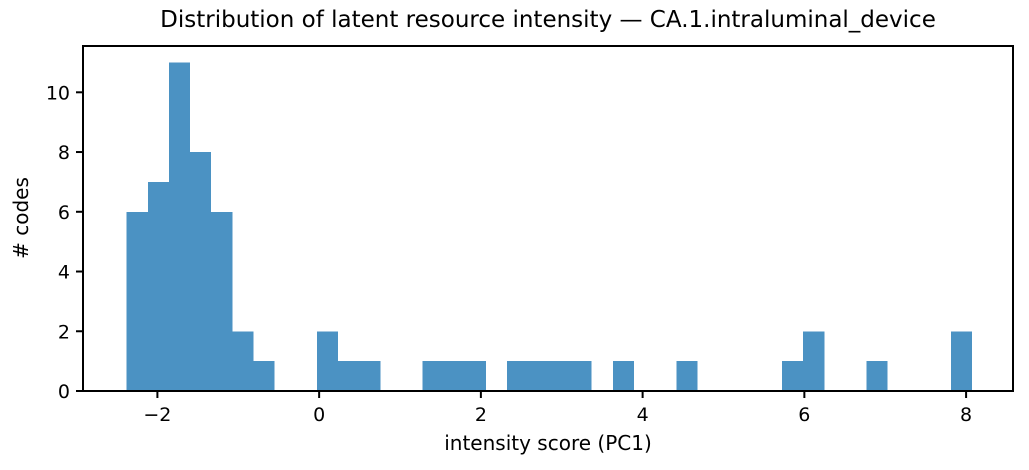 Image resolution: width=1029 pixels, height=470 pixels. I want to click on y-tick-label: 6, so click(64, 213).